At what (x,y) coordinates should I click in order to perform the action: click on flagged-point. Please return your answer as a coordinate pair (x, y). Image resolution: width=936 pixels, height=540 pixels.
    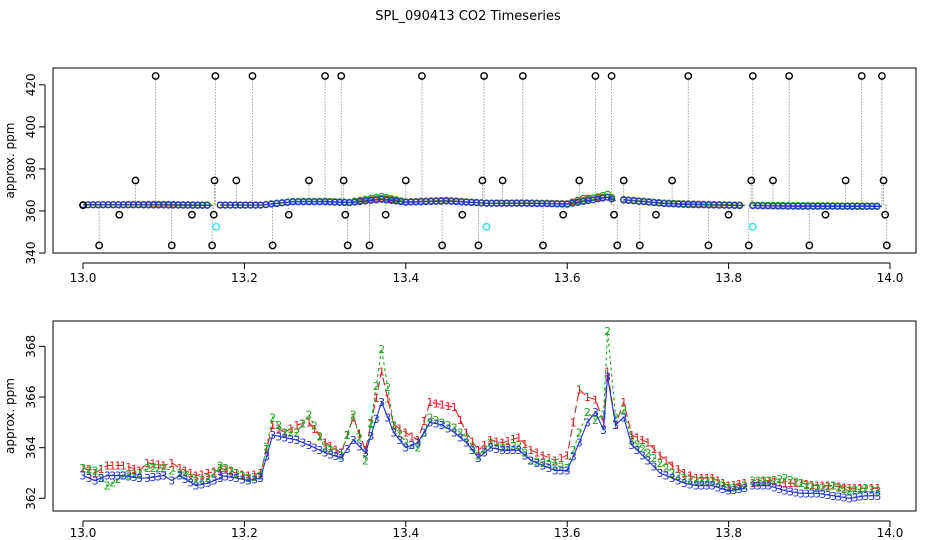
    Looking at the image, I should click on (486, 226).